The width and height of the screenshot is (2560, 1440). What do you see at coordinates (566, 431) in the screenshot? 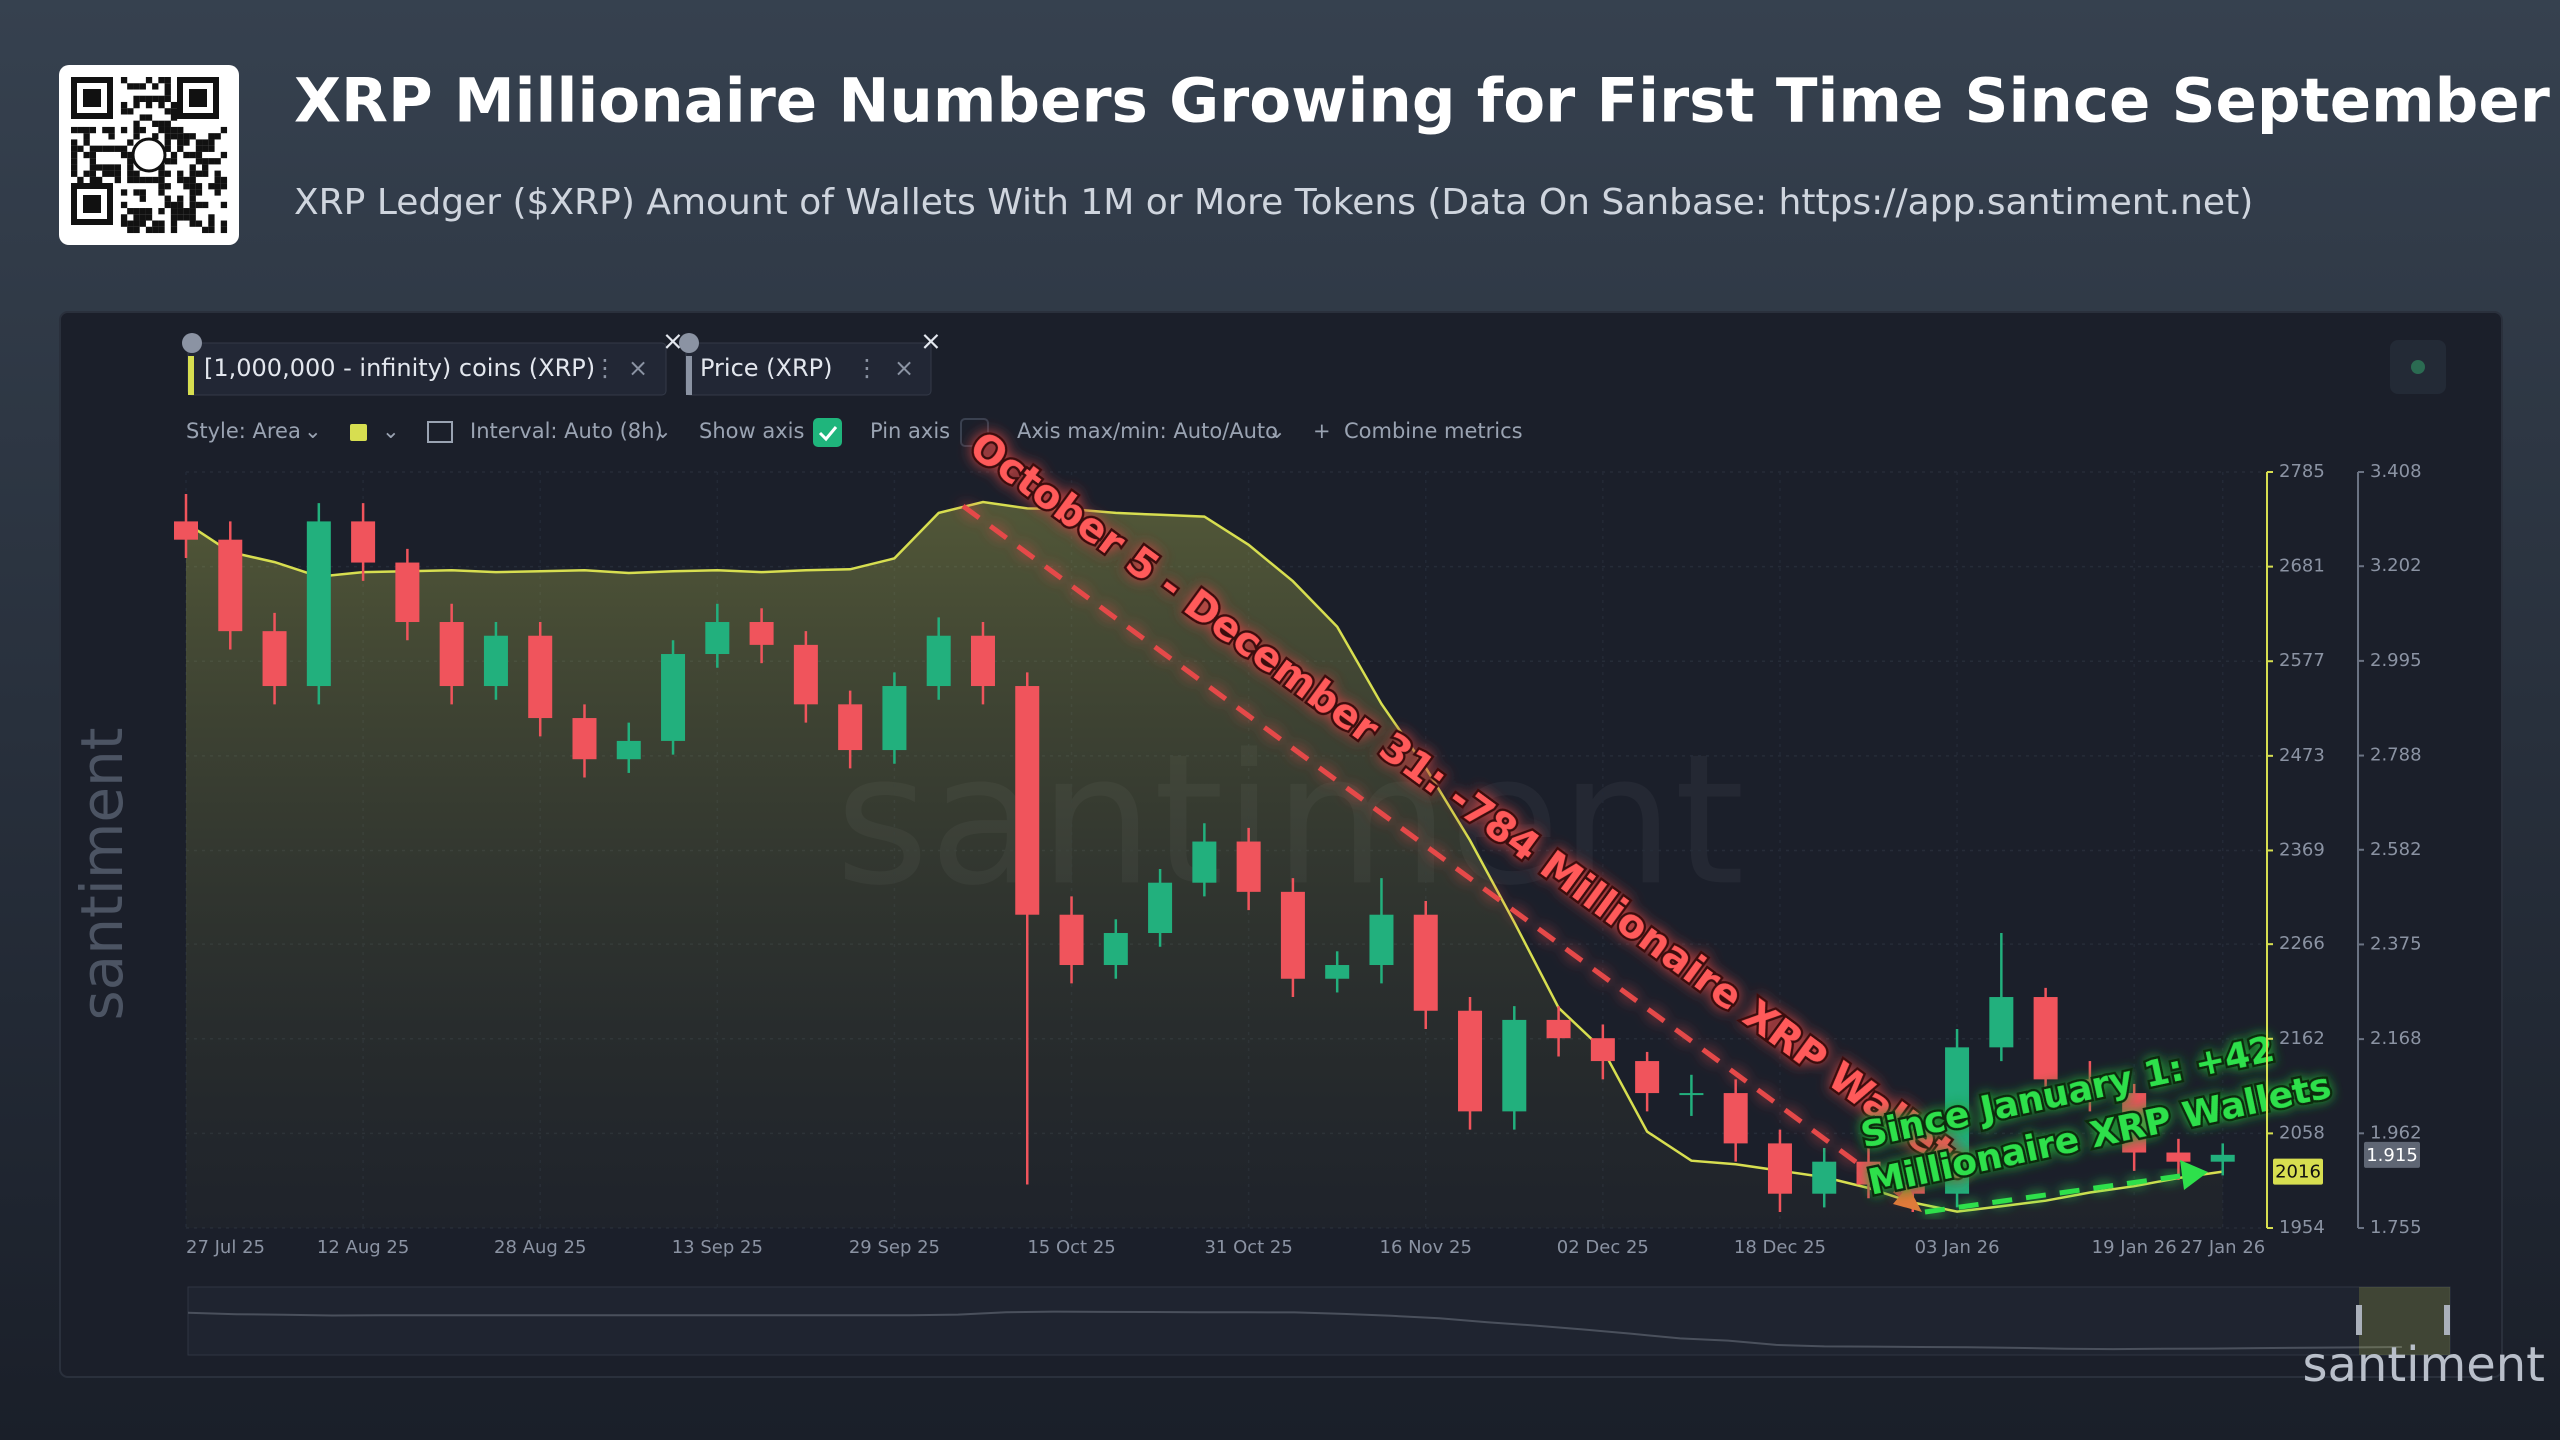
I see `interval-select: Interval: Auto (8h)` at bounding box center [566, 431].